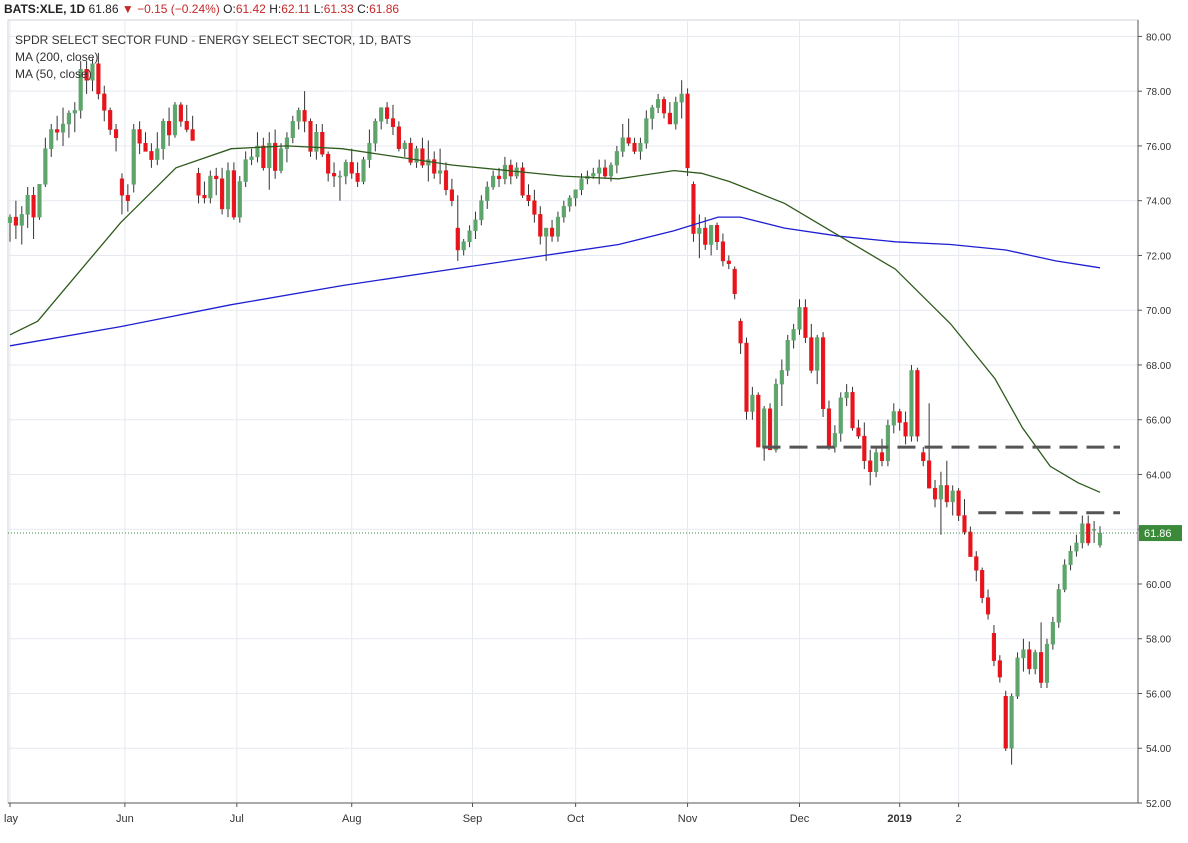 The height and width of the screenshot is (843, 1188). What do you see at coordinates (899, 819) in the screenshot?
I see `x-tick-label: 2019` at bounding box center [899, 819].